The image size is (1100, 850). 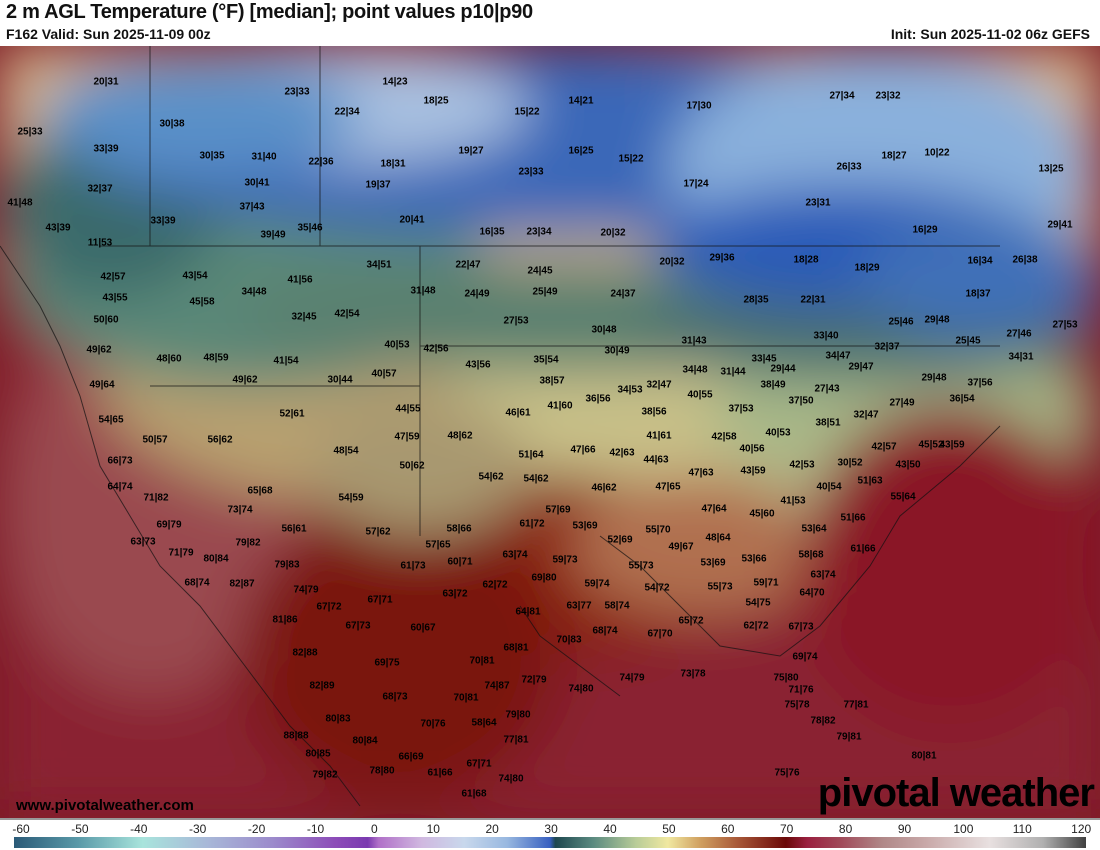 I want to click on point-value-label: 70|83, so click(x=569, y=640).